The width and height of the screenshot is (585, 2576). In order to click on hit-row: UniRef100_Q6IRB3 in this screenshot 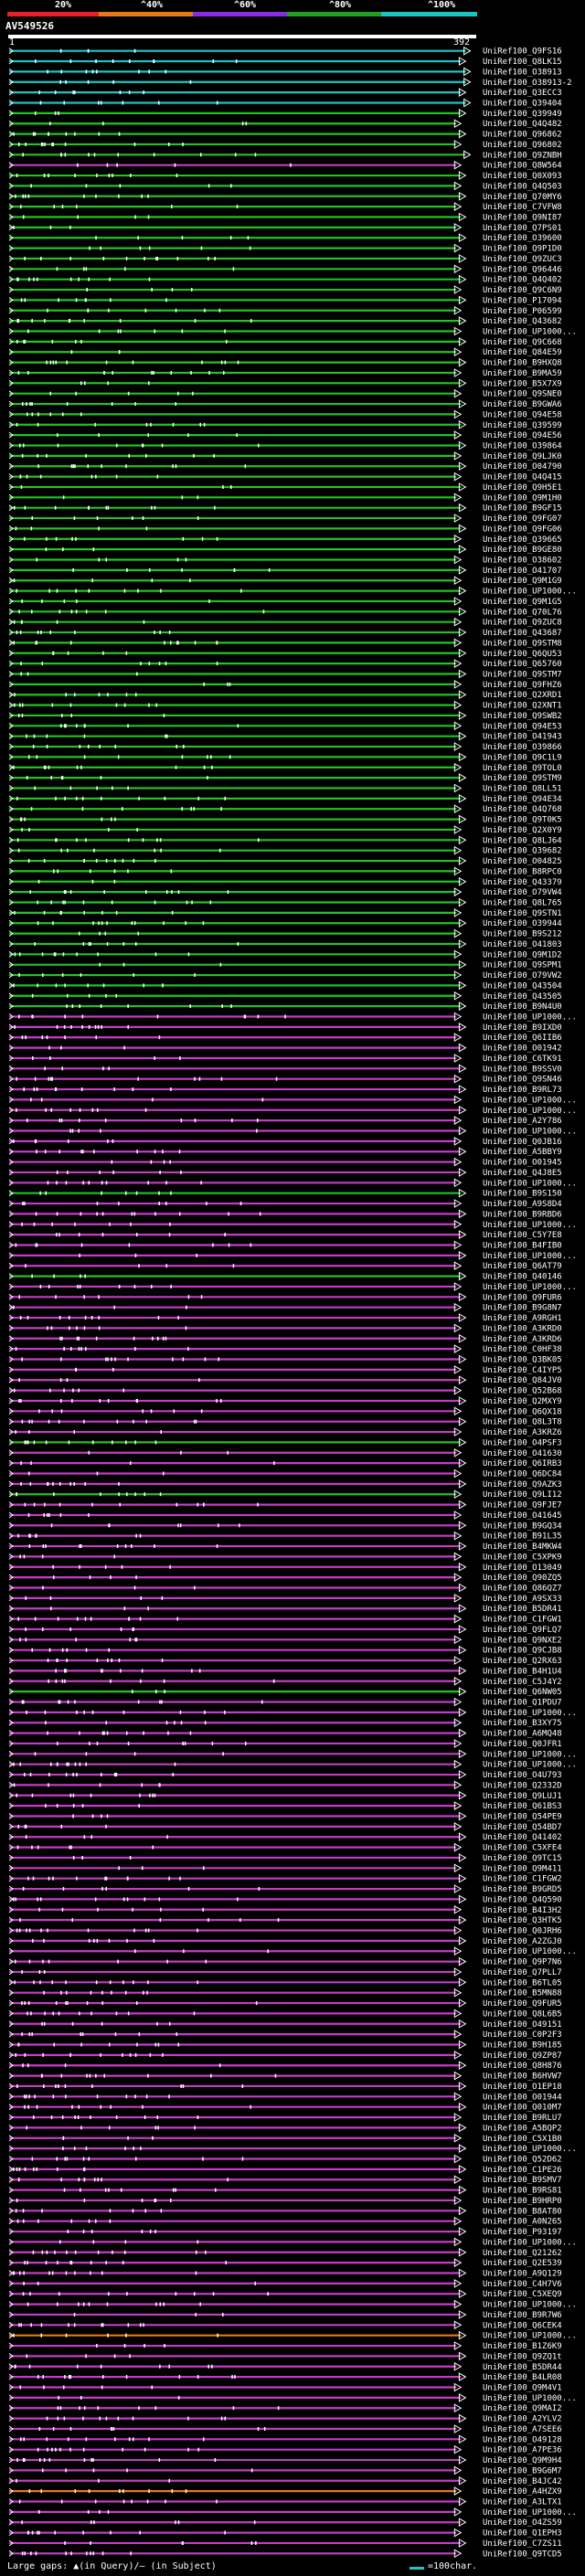, I will do `click(285, 1463)`.